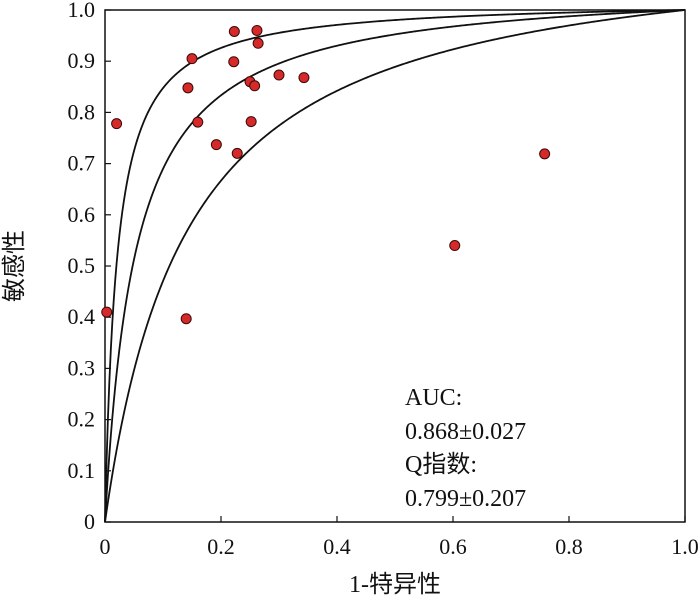  I want to click on y-axis-title: 敏感性, so click(14, 266).